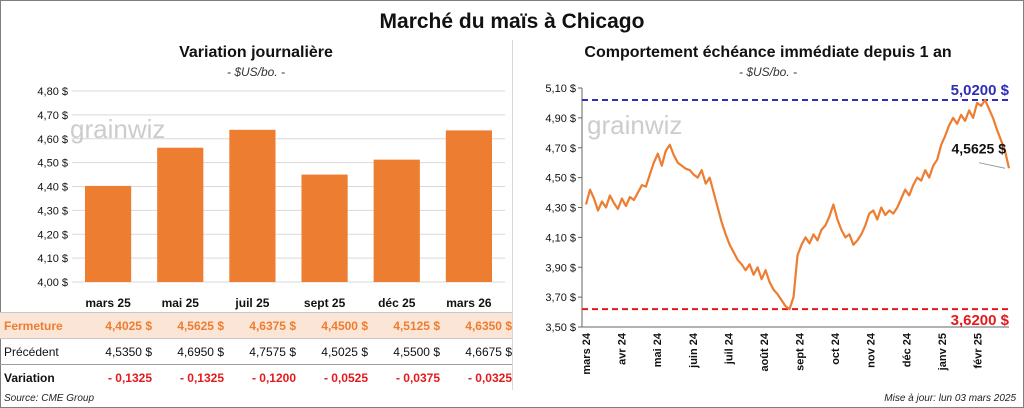  What do you see at coordinates (332, 325) in the screenshot?
I see `fermeture-cell: 4,4500 $` at bounding box center [332, 325].